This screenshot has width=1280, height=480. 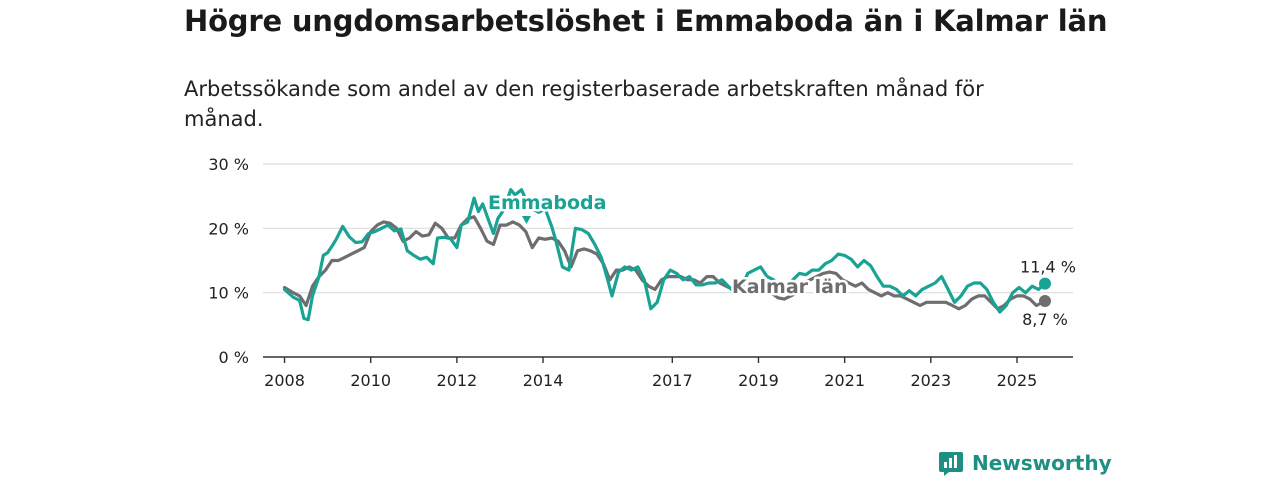 I want to click on x-tick-label: 2017, so click(x=672, y=380).